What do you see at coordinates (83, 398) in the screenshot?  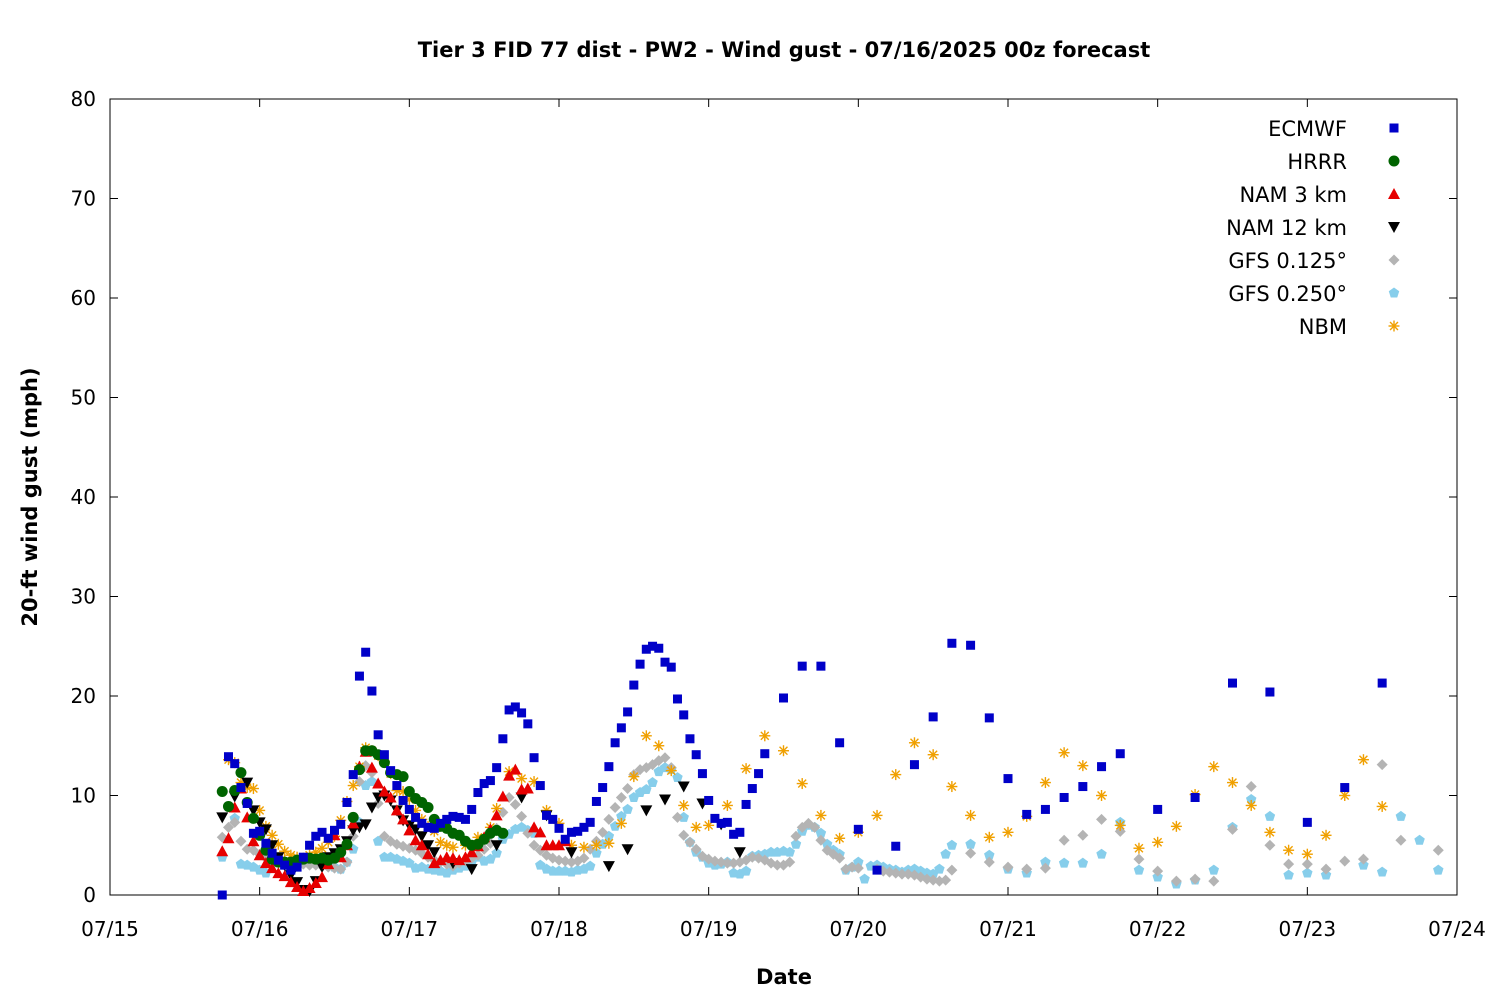 I see `y-tick-label: 50` at bounding box center [83, 398].